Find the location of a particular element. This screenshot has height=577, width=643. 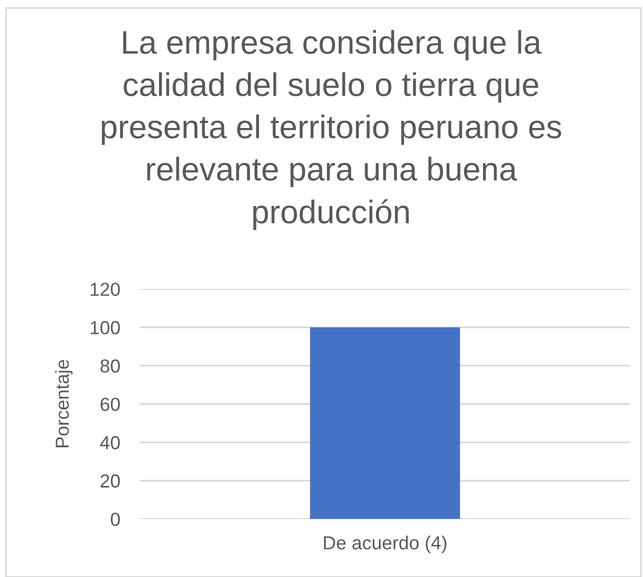

y-tick-label: 0 is located at coordinates (115, 519).